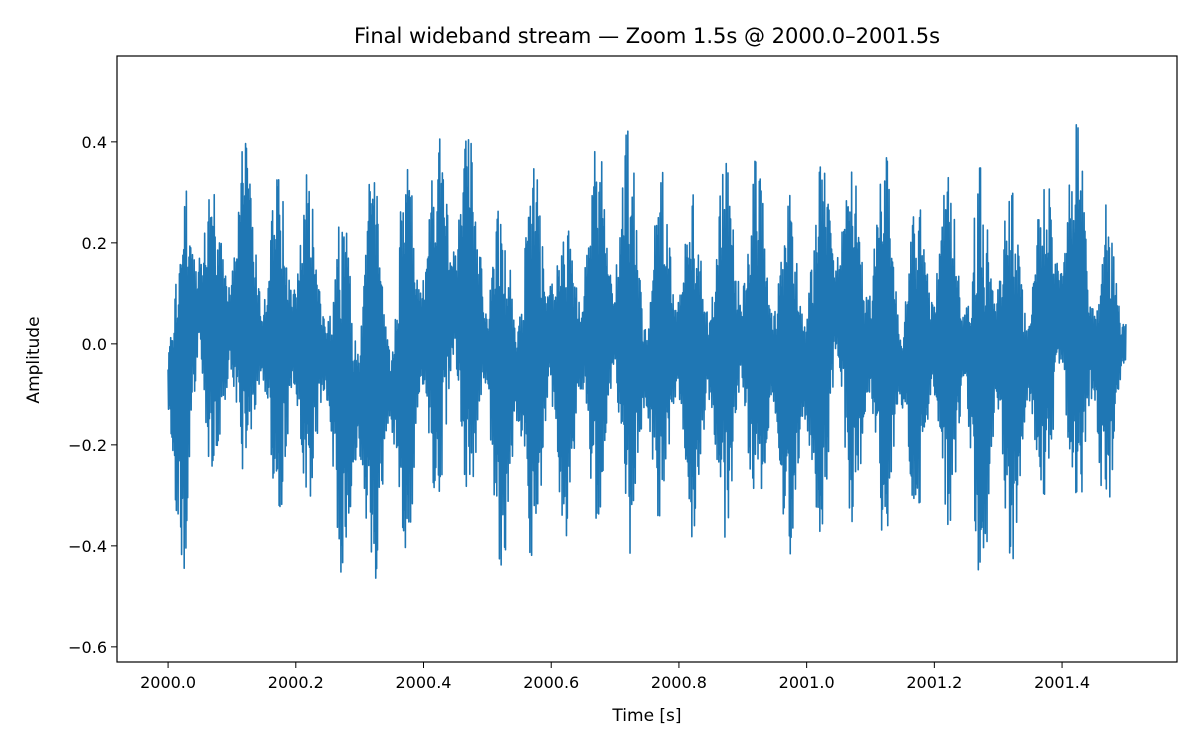 This screenshot has height=750, width=1200. I want to click on y-axis-label: Amplitude, so click(34, 359).